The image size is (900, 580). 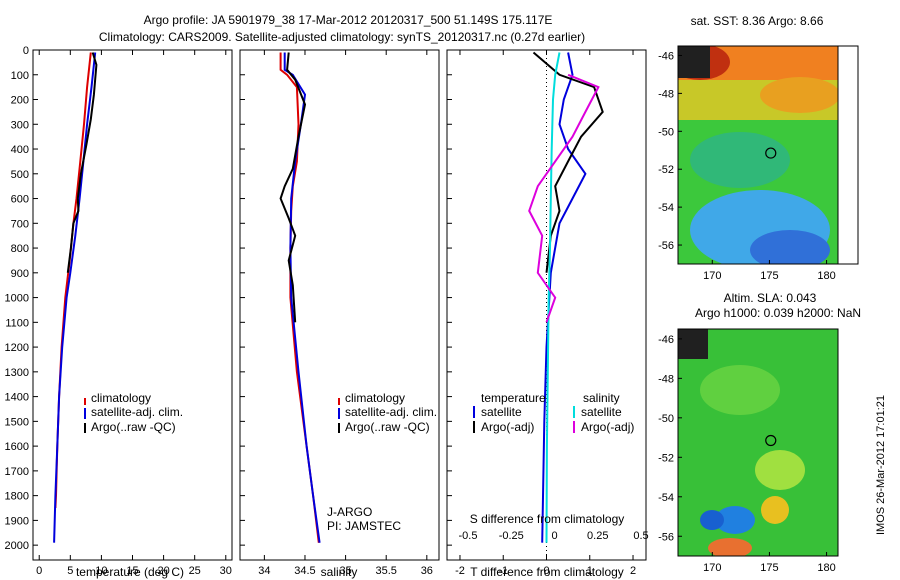 I want to click on y-tick-label: 500, so click(x=20, y=175).